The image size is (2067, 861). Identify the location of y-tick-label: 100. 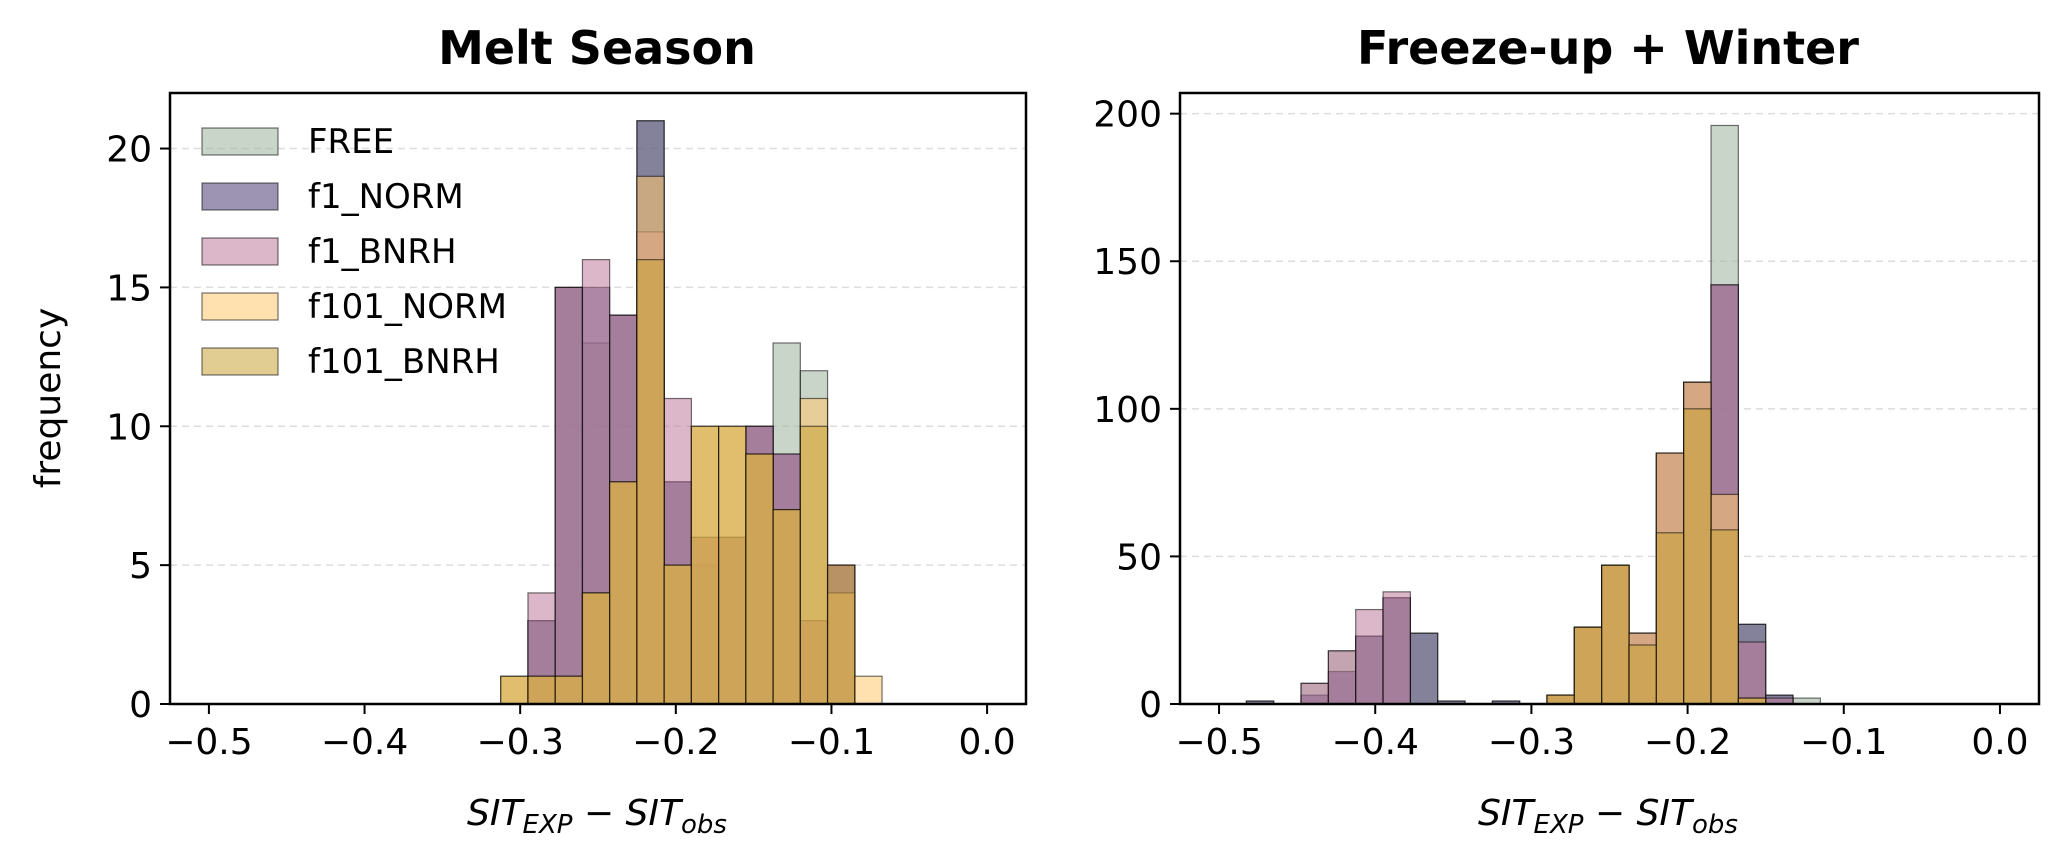
(1127, 410).